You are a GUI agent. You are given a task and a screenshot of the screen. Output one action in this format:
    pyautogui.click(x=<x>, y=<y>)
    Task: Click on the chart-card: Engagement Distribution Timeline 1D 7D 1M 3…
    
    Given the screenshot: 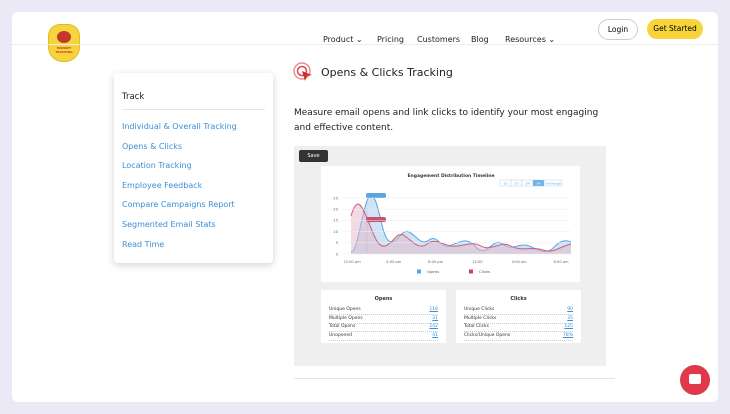 What is the action you would take?
    pyautogui.click(x=450, y=224)
    